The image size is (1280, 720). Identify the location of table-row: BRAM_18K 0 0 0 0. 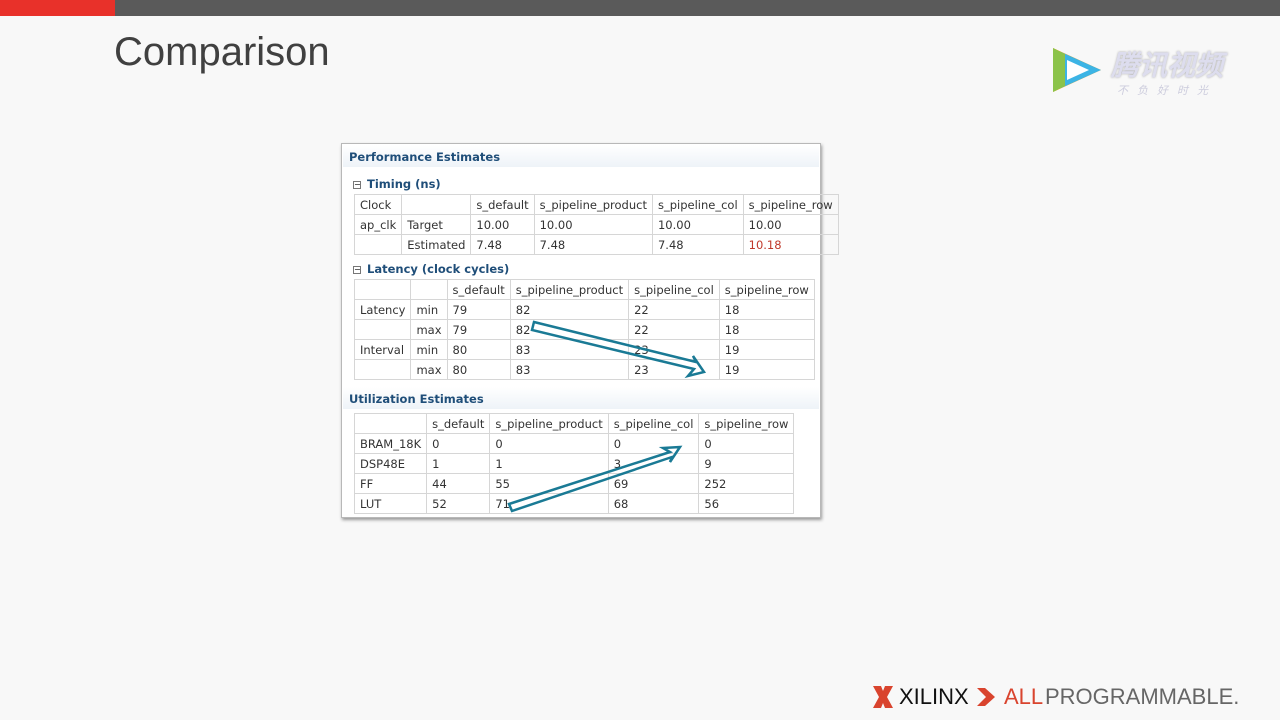
(574, 443).